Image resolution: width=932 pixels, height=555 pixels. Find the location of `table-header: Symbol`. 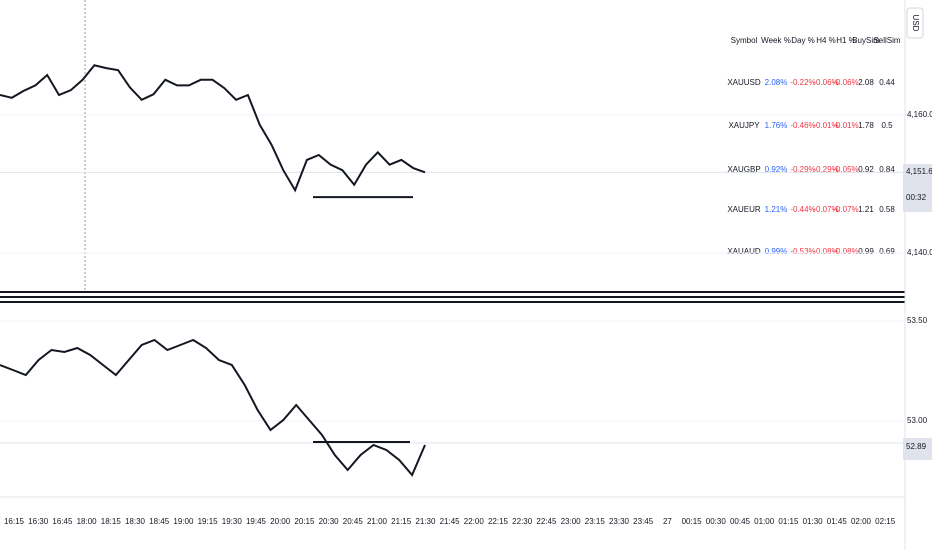

table-header: Symbol is located at coordinates (744, 40).